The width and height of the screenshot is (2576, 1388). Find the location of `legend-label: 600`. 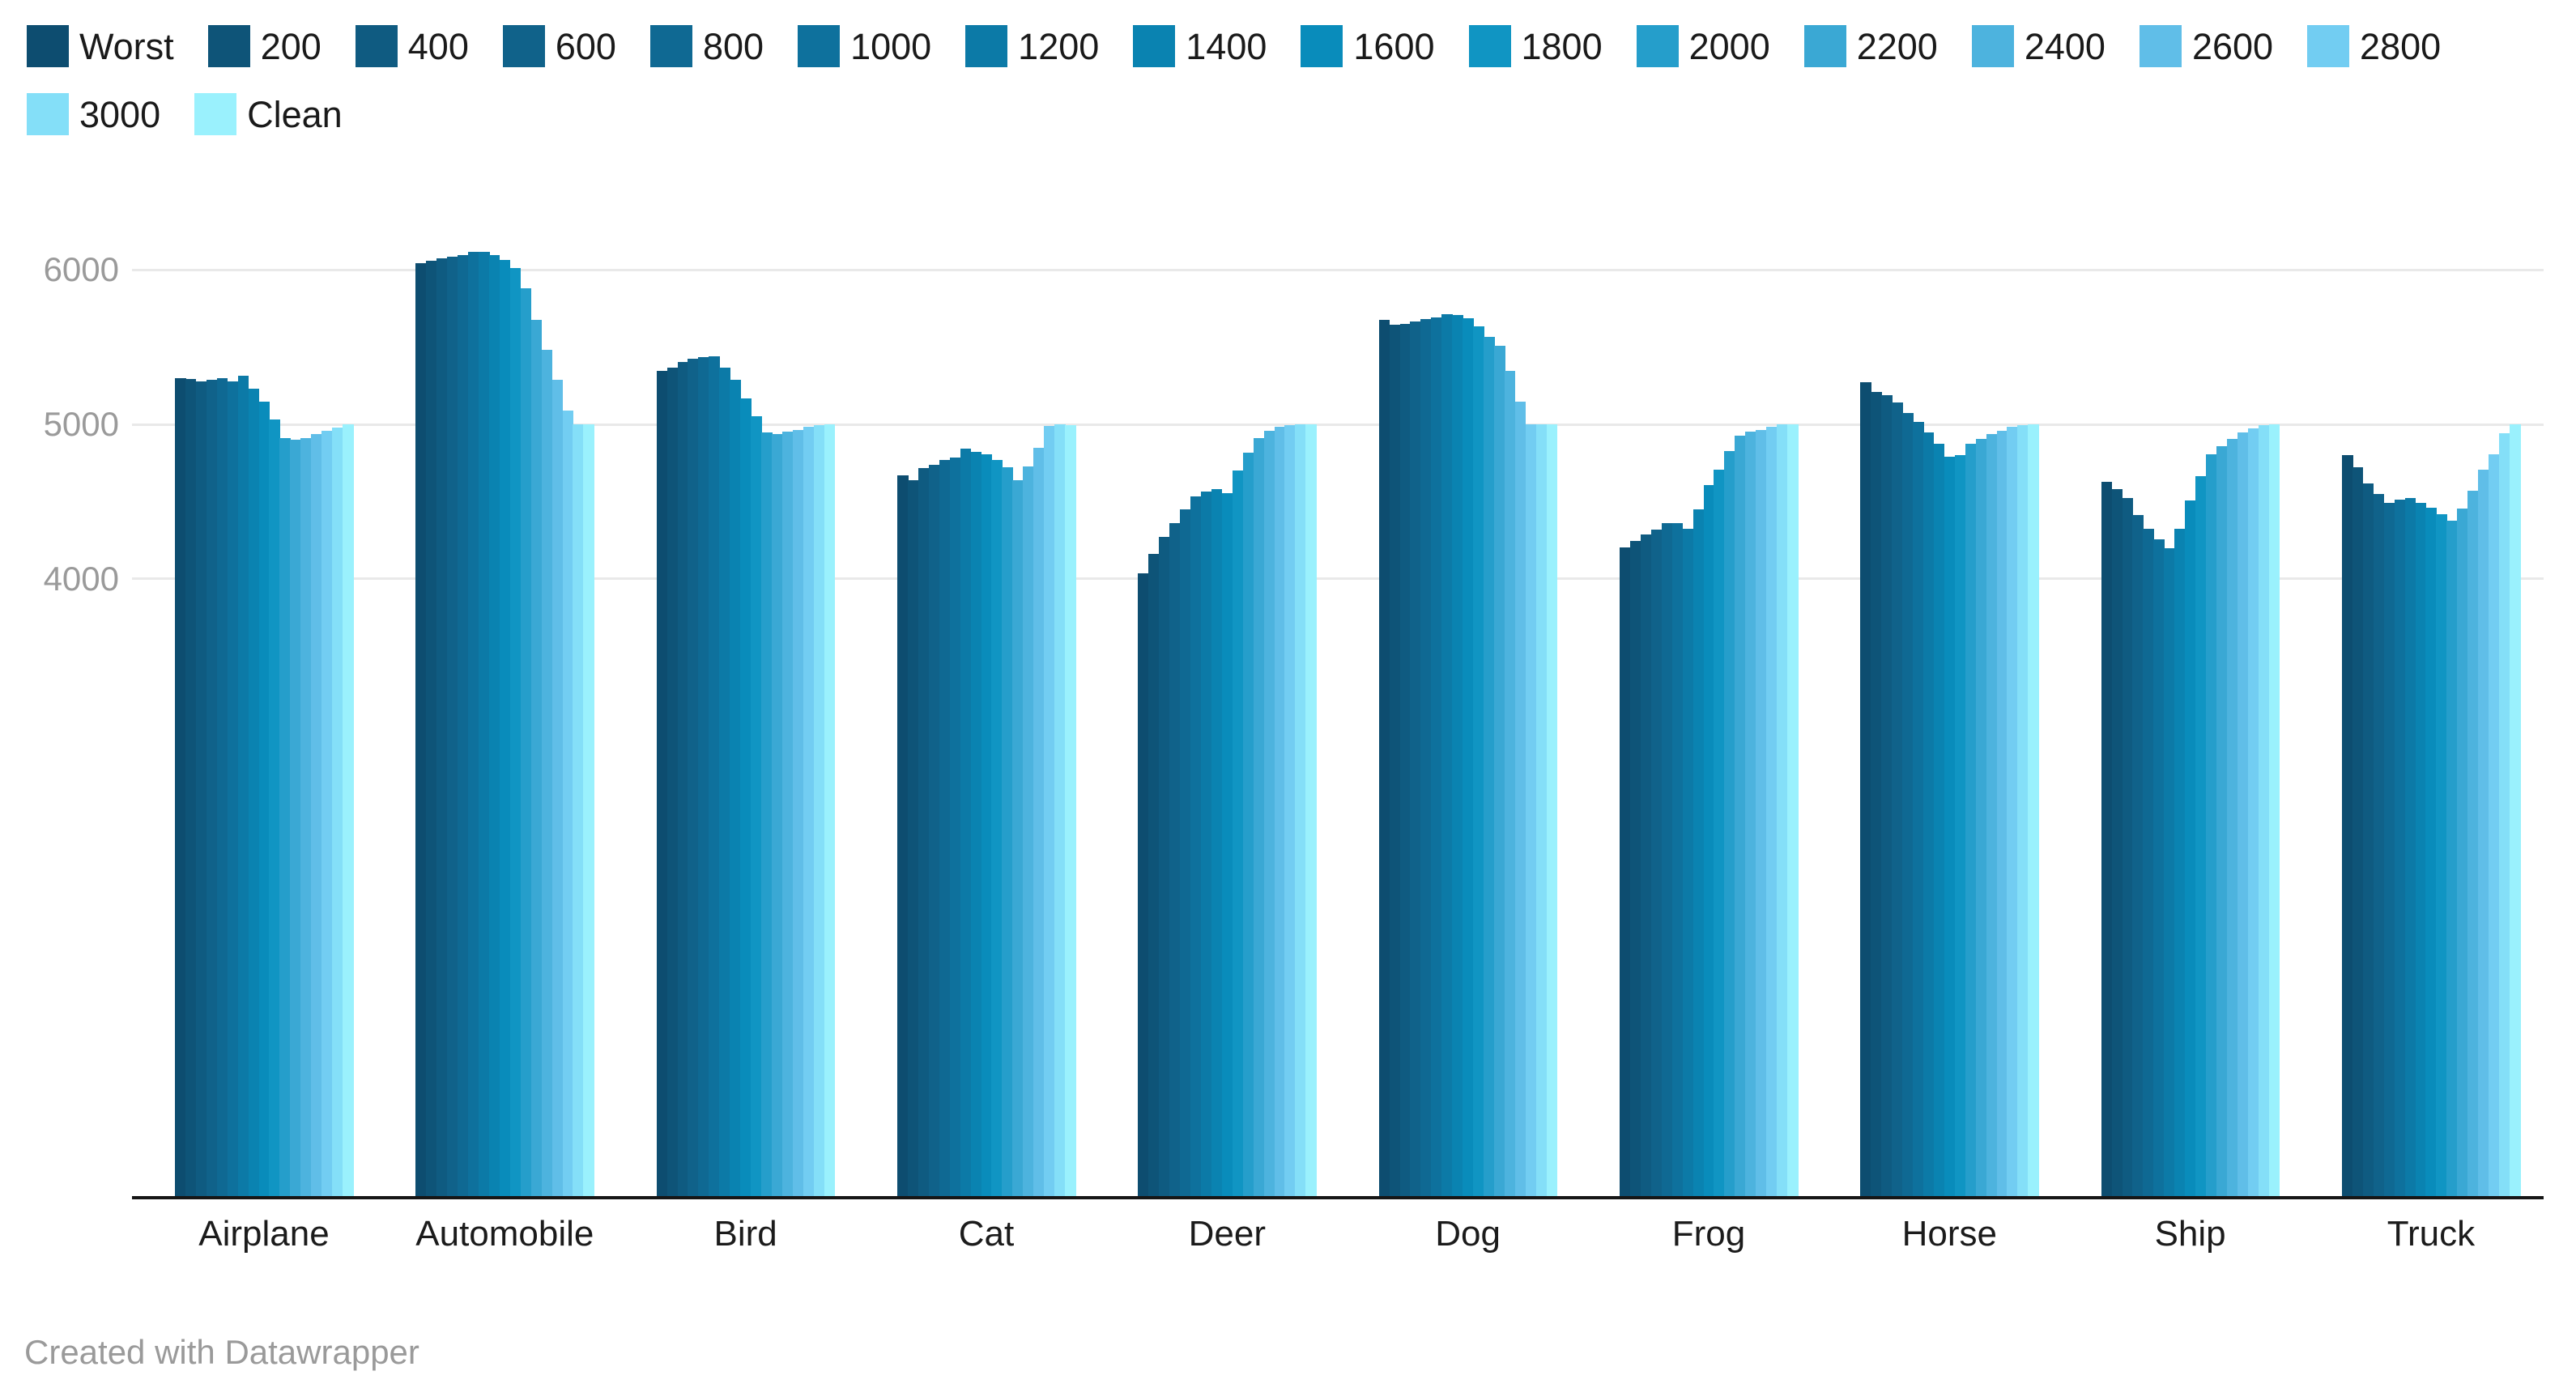

legend-label: 600 is located at coordinates (585, 46).